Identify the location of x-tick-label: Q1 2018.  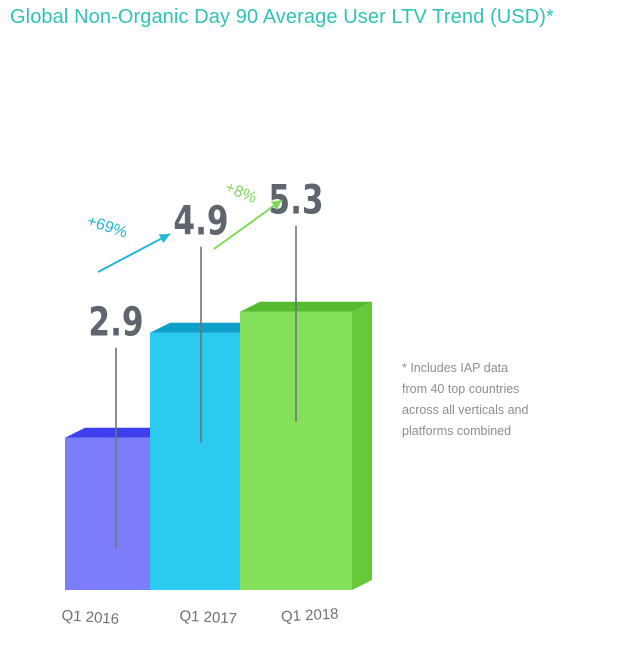
(310, 616).